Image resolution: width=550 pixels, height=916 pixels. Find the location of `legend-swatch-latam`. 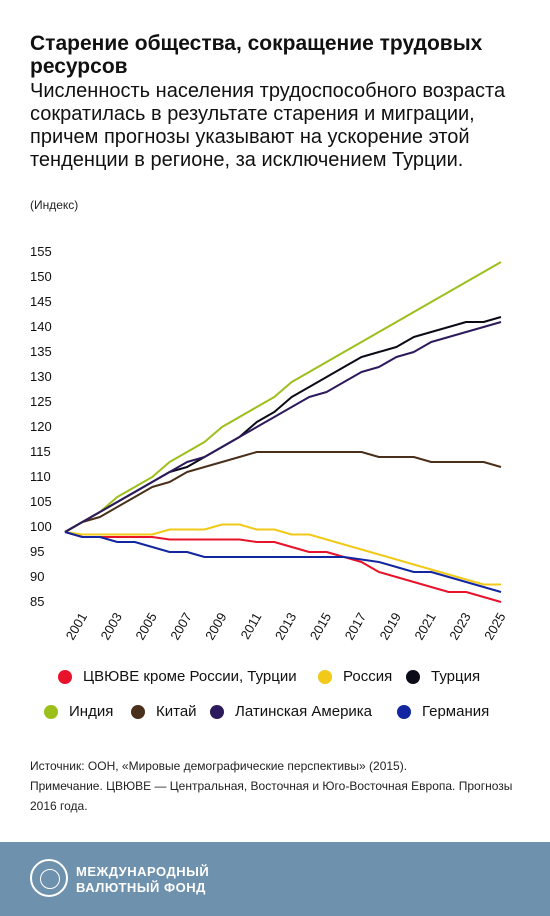

legend-swatch-latam is located at coordinates (217, 711).